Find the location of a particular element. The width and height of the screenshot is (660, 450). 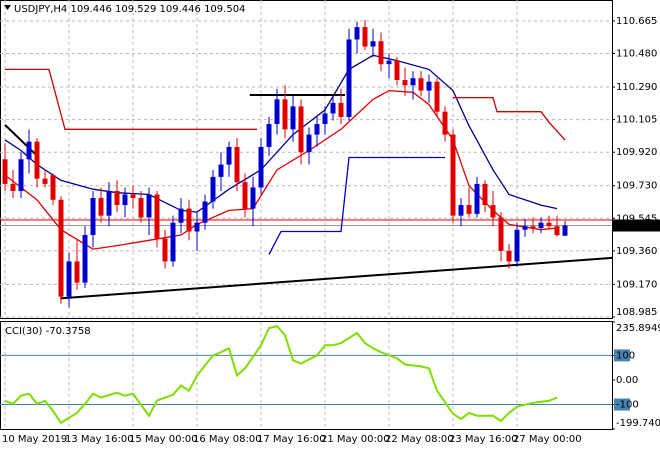

y-tick-label: 108.985 is located at coordinates (636, 312).